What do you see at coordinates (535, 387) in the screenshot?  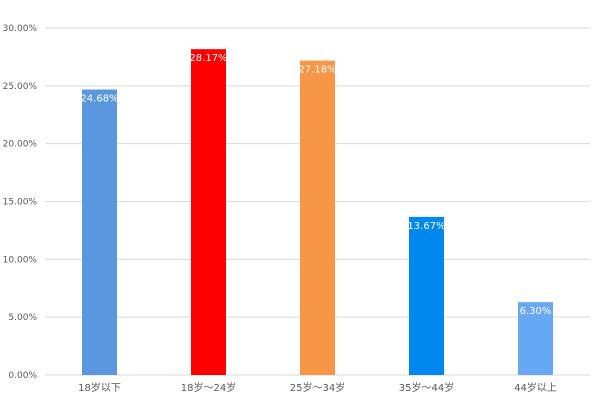 I see `category-label: 44岁以上` at bounding box center [535, 387].